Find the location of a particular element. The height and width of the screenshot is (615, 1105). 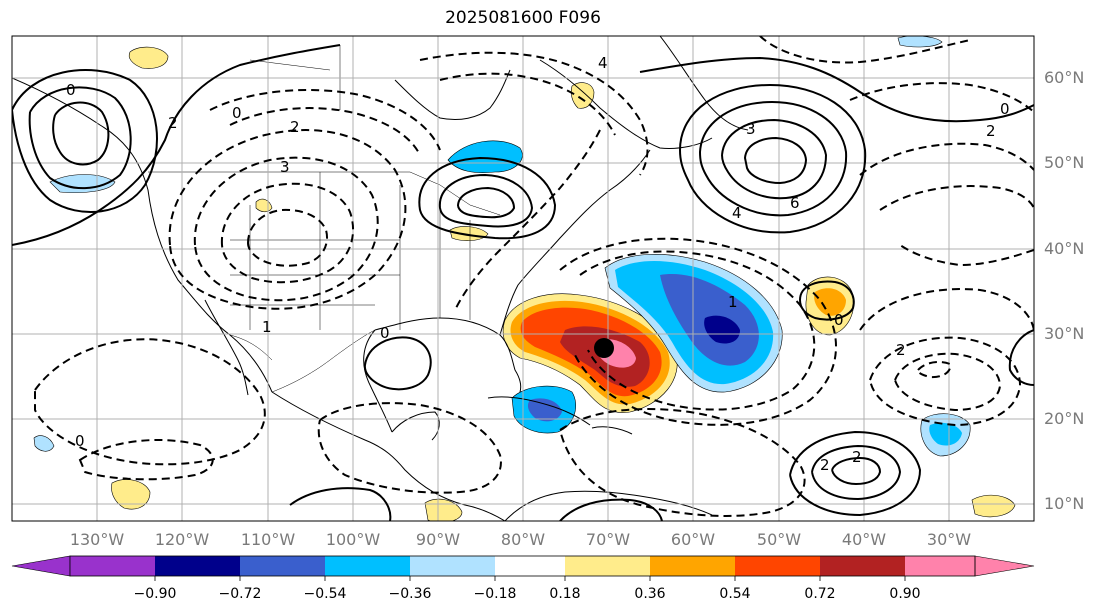

lat-label: 30°N is located at coordinates (1064, 333).